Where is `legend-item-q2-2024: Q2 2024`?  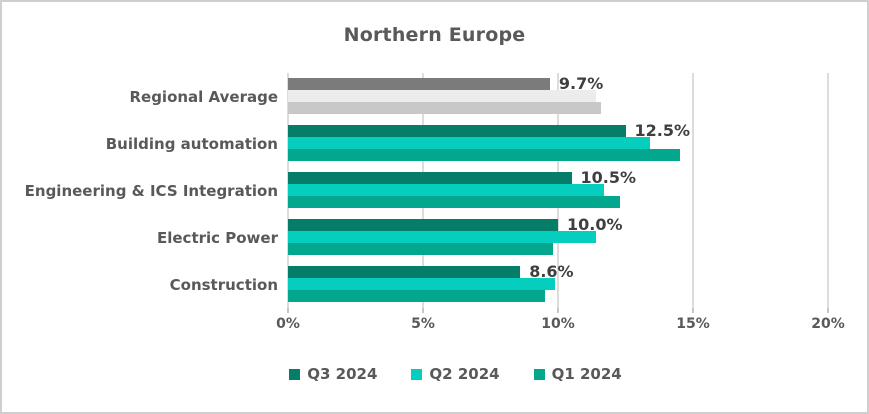
legend-item-q2-2024: Q2 2024 is located at coordinates (455, 374).